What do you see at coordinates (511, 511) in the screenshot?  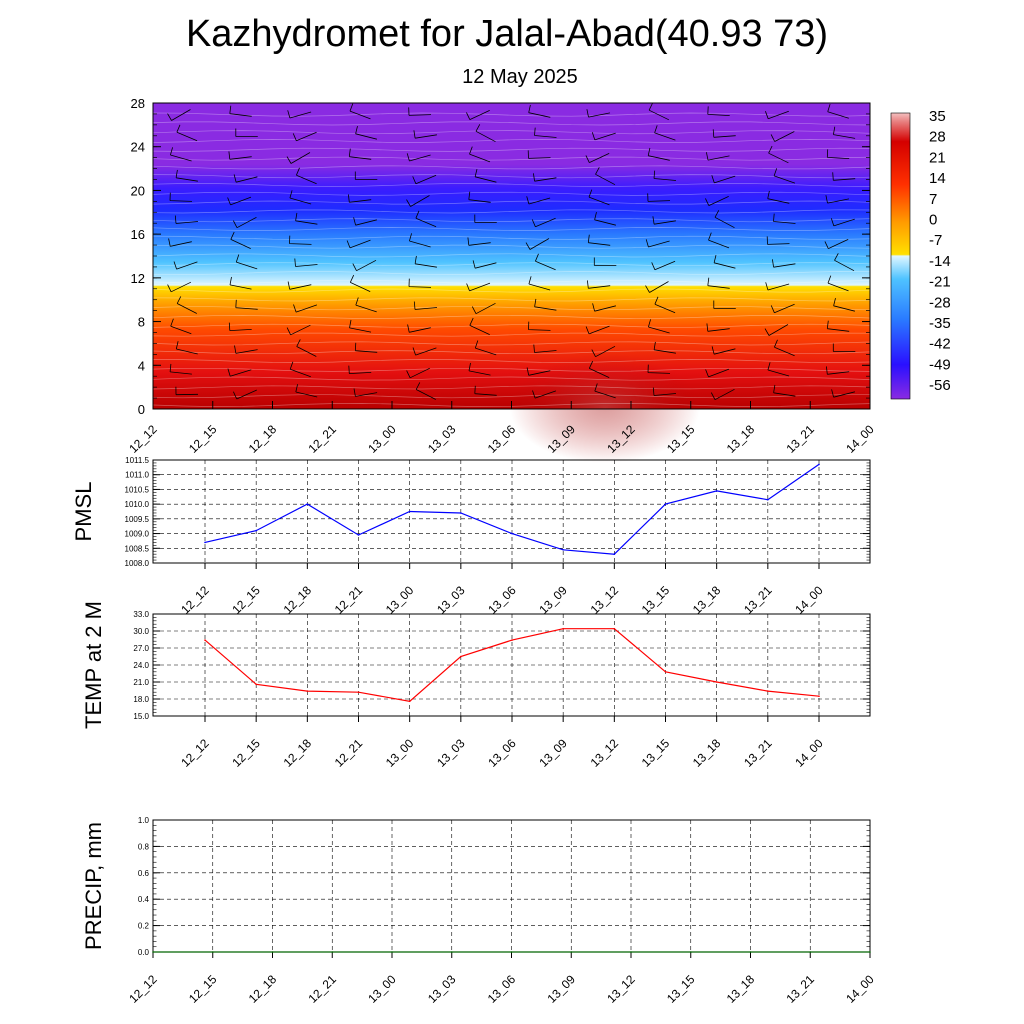 I see `plot-frame` at bounding box center [511, 511].